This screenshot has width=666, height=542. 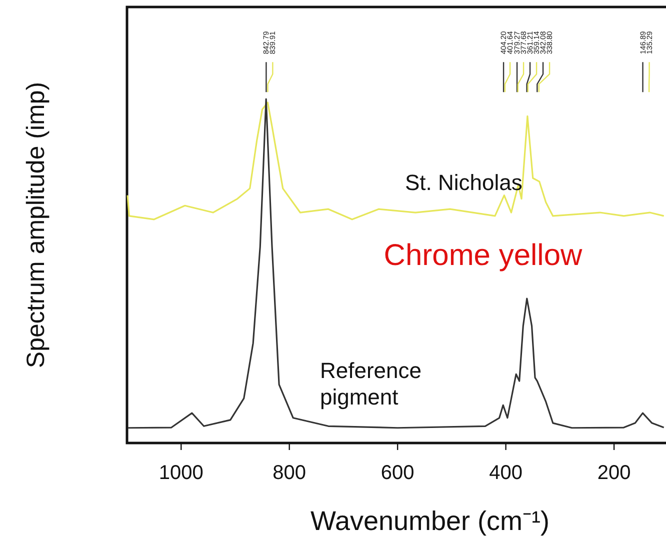 What do you see at coordinates (36, 225) in the screenshot?
I see `y-axis-title: Spectrum amplitude (imp)` at bounding box center [36, 225].